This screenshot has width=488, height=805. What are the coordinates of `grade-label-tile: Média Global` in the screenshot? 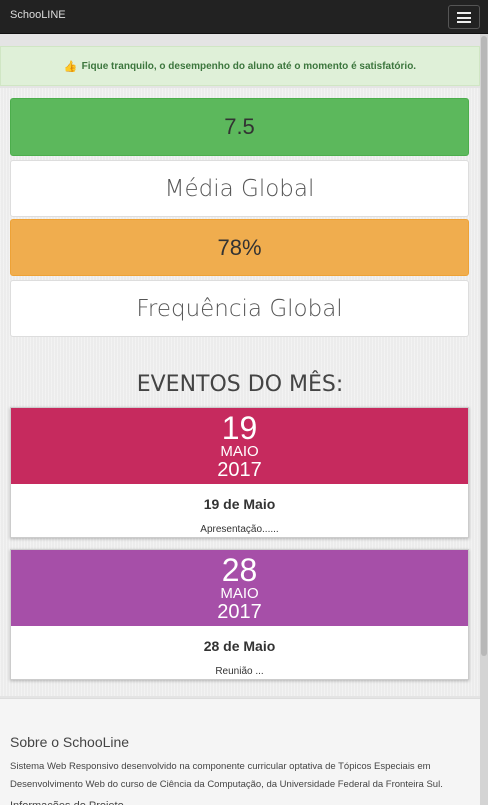 It's located at (239, 188).